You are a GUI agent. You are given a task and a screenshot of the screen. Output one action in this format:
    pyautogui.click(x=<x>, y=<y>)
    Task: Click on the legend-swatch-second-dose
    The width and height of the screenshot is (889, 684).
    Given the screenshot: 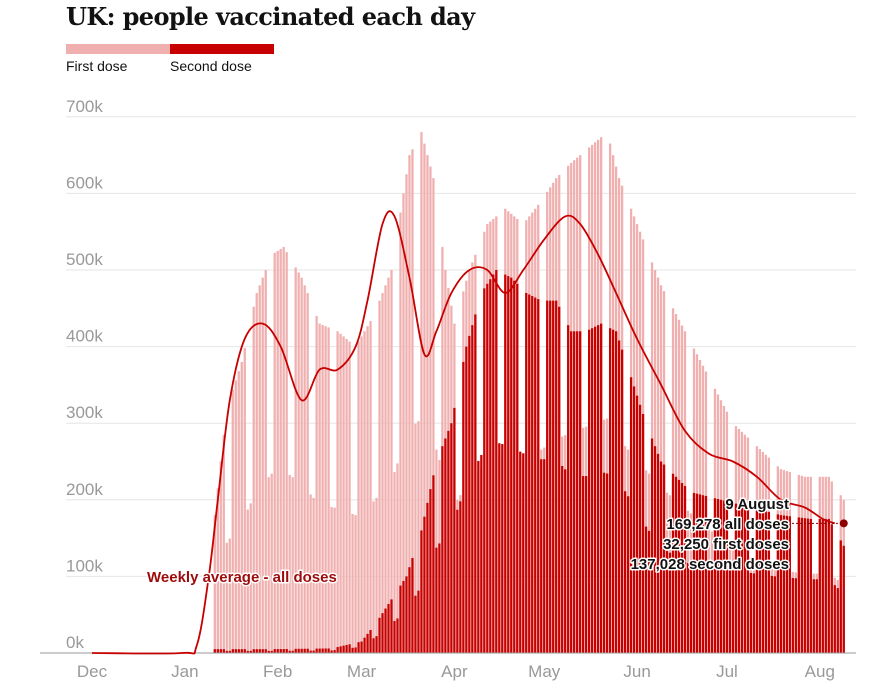 What is the action you would take?
    pyautogui.click(x=222, y=49)
    